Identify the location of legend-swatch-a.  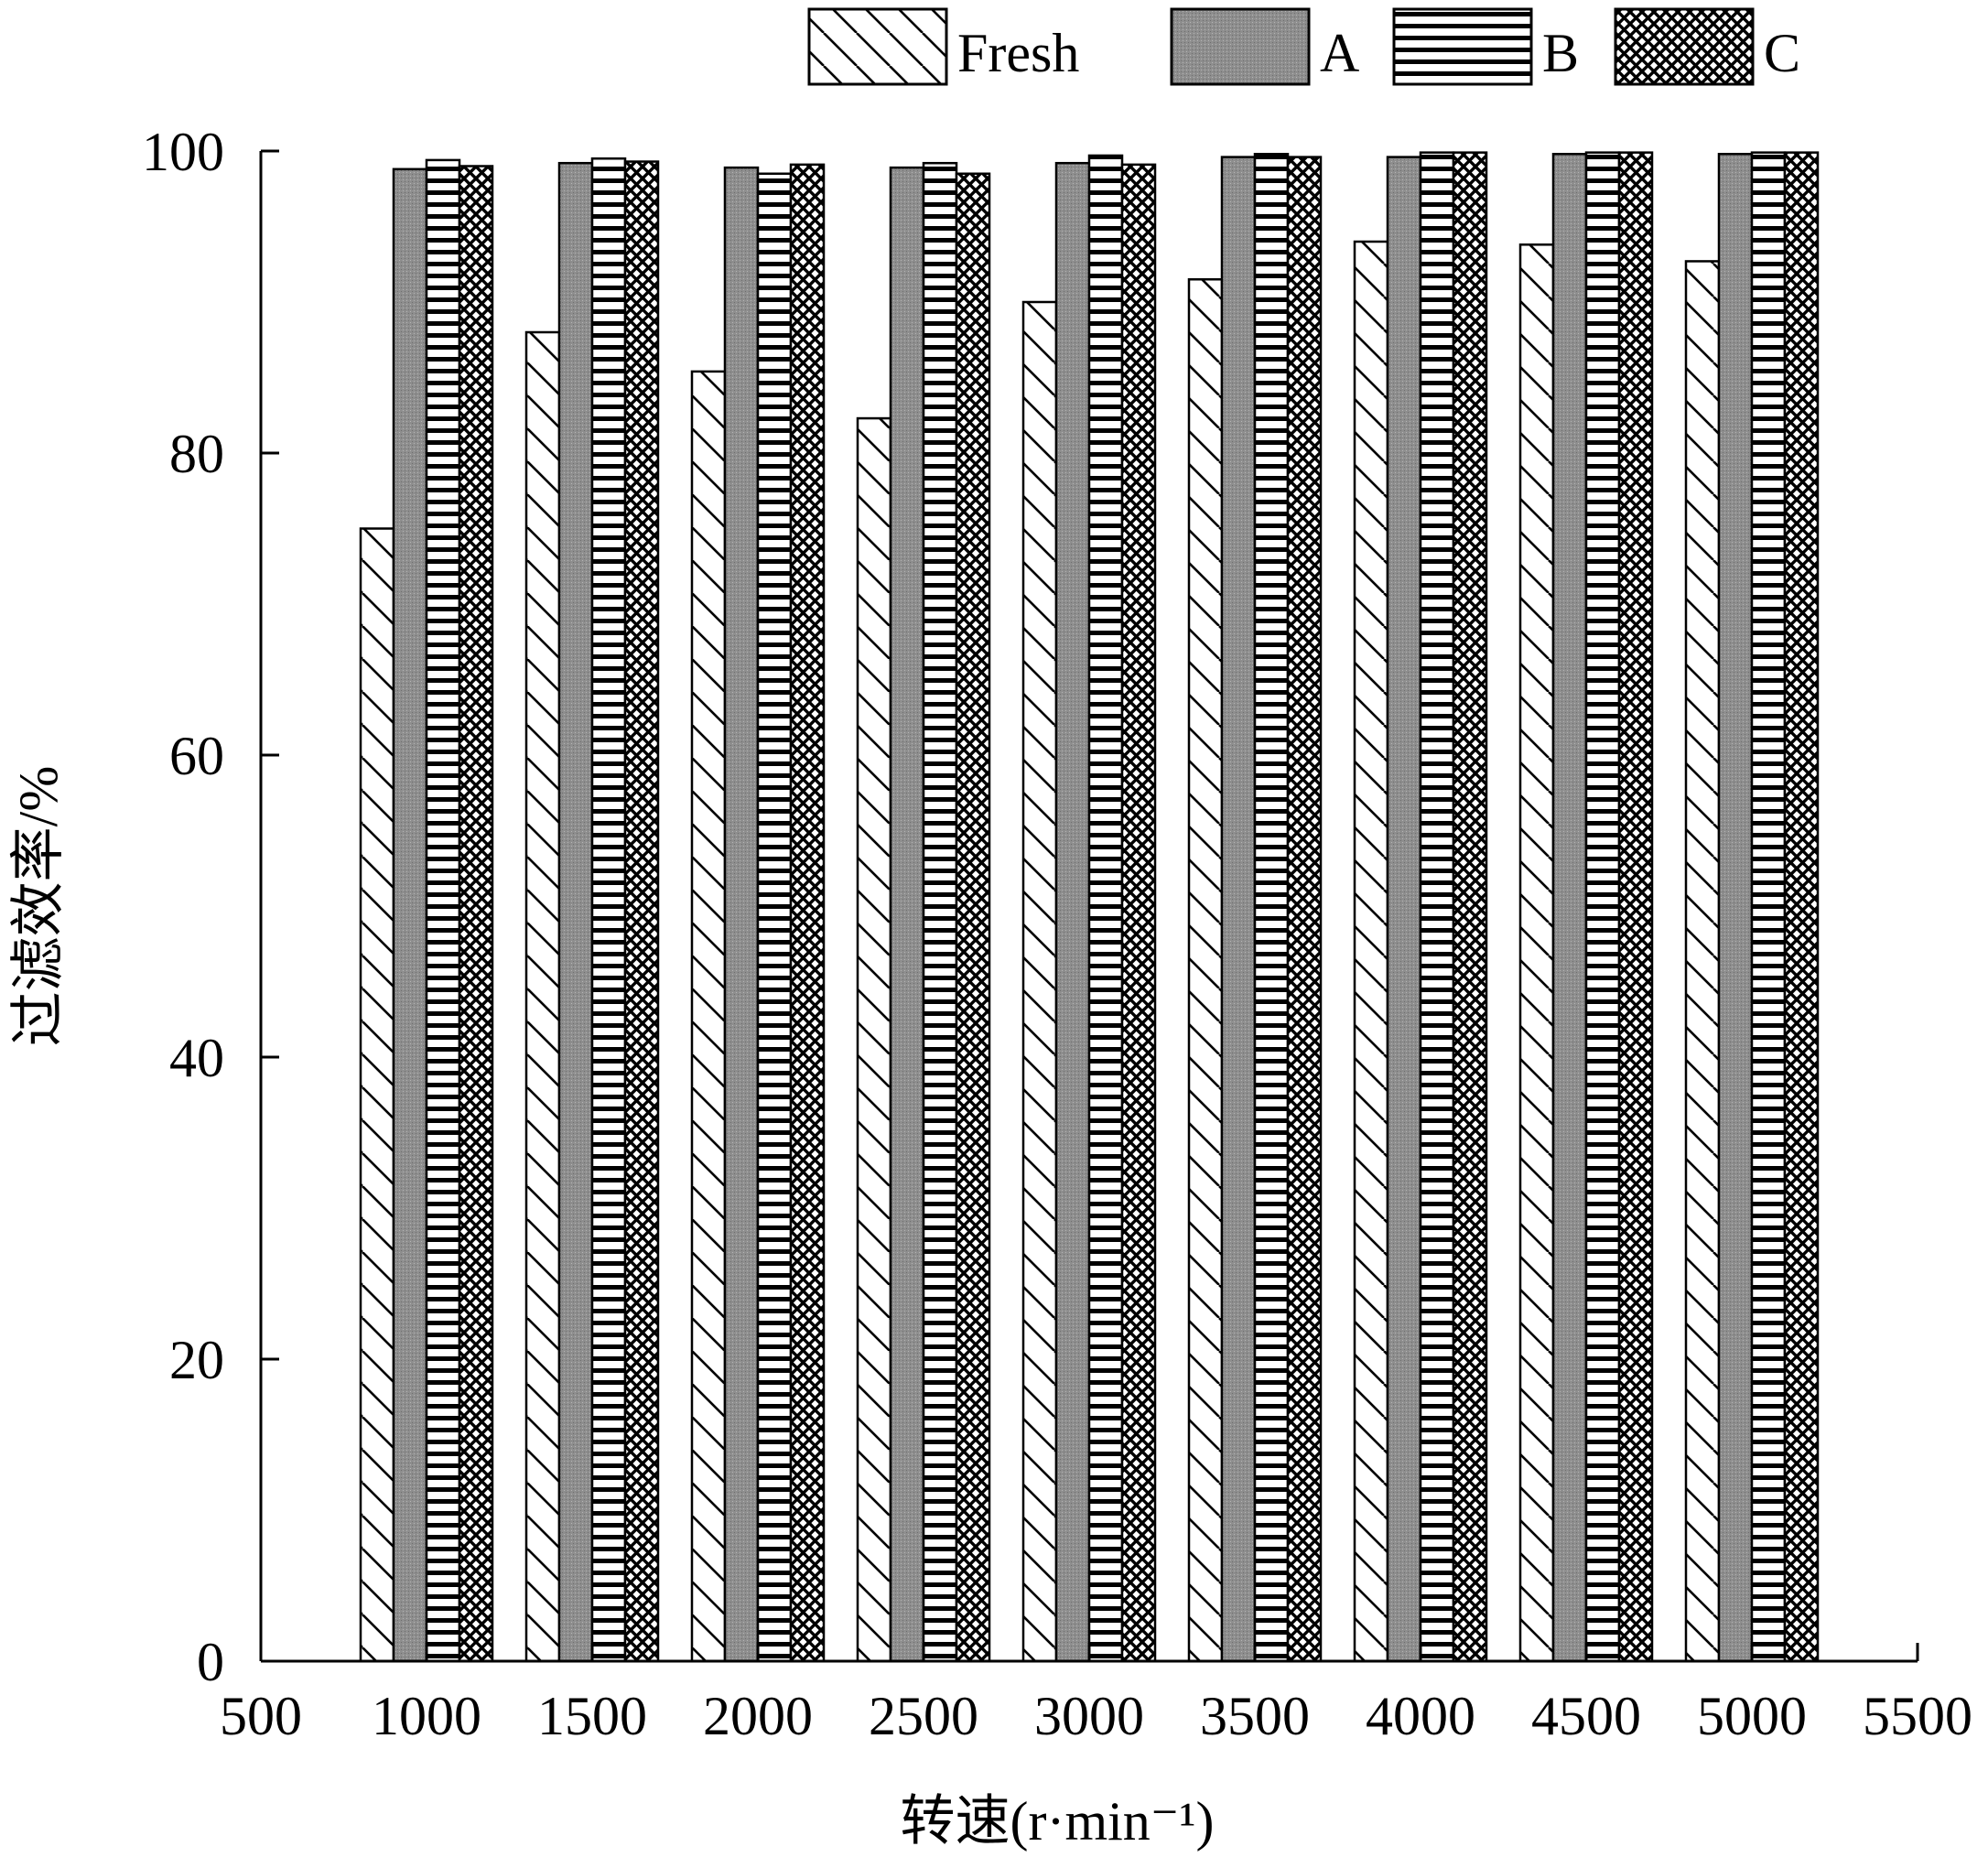
(1240, 46).